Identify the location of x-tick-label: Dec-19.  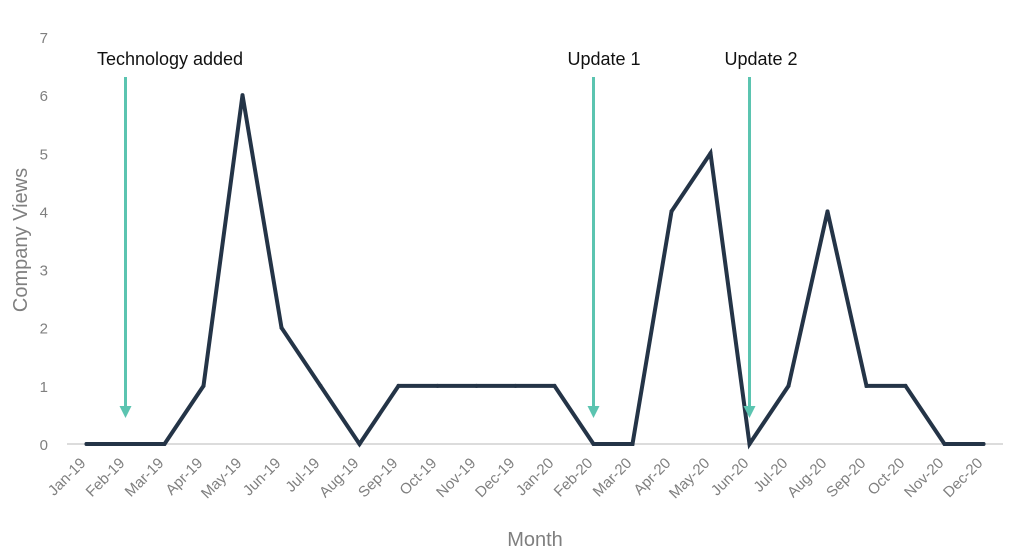
(495, 478).